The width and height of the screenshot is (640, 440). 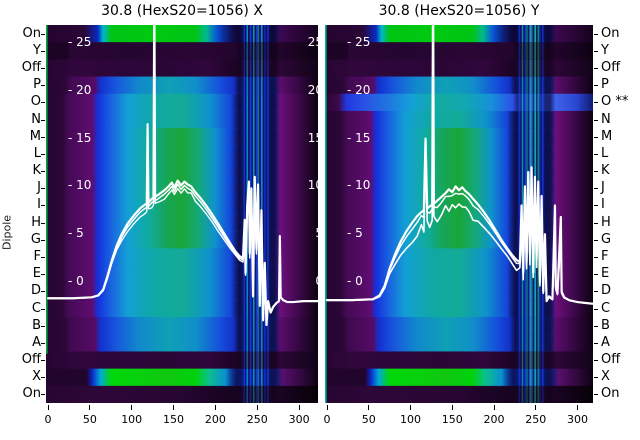 What do you see at coordinates (316, 233) in the screenshot?
I see `inner-ytick-label-clipped: 5` at bounding box center [316, 233].